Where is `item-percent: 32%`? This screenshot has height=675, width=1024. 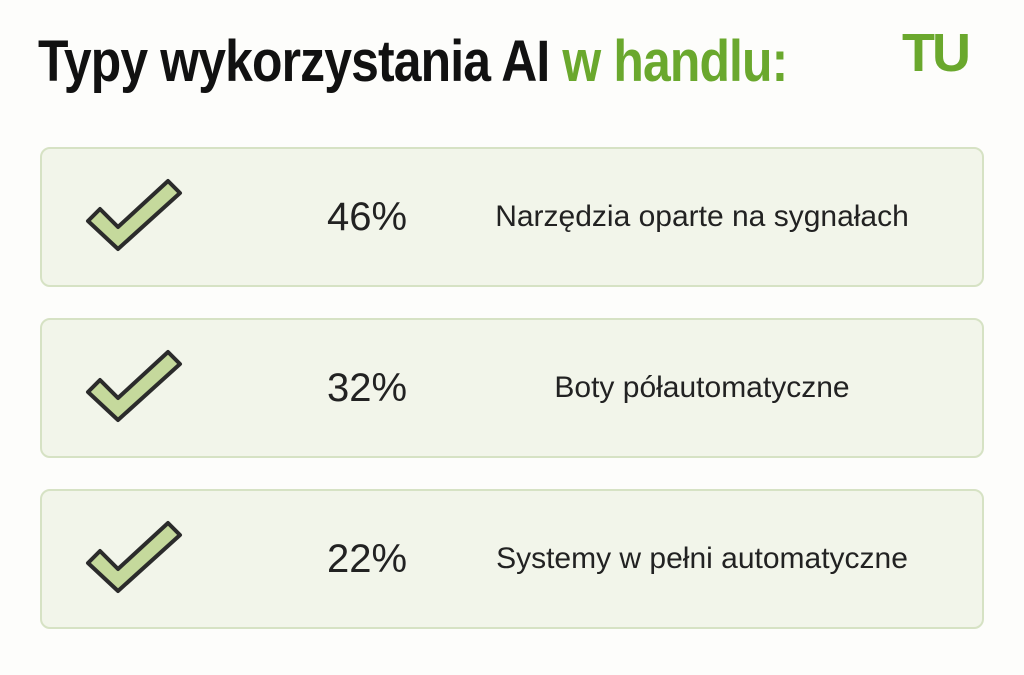
item-percent: 32% is located at coordinates (367, 388).